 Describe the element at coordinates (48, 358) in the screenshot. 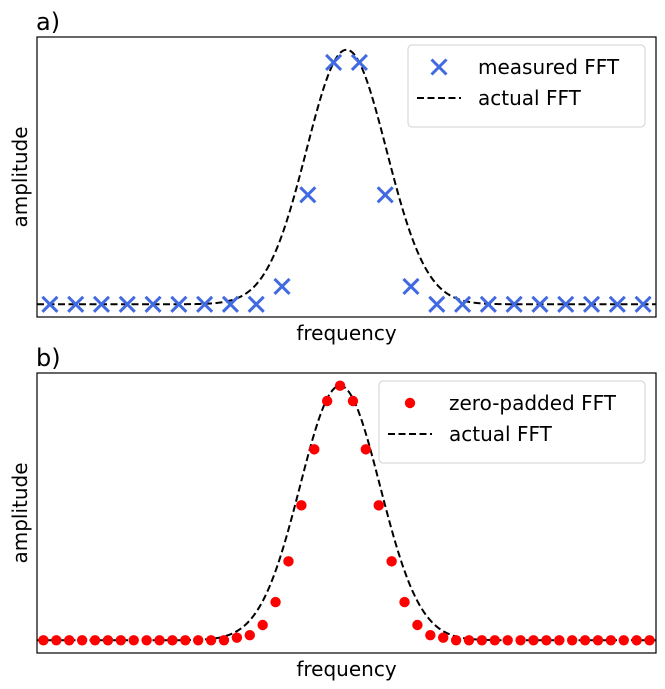

I see `panel-label: b)` at that location.